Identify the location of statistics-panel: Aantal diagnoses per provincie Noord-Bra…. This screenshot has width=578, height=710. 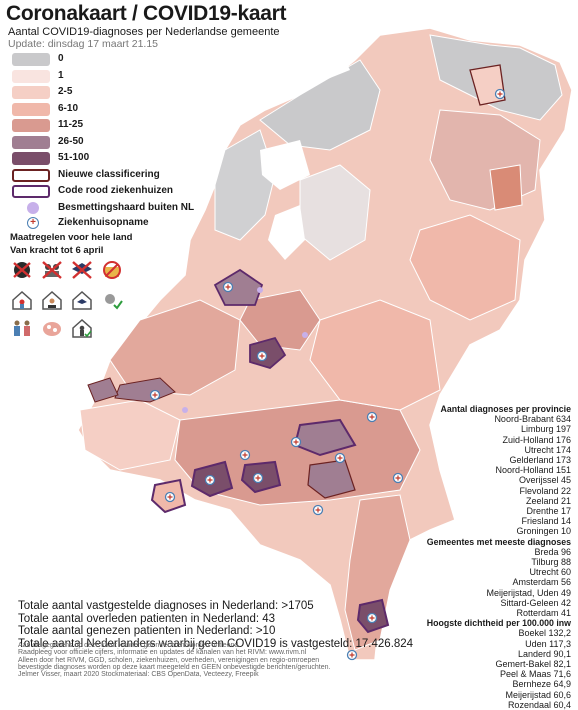
(496, 557).